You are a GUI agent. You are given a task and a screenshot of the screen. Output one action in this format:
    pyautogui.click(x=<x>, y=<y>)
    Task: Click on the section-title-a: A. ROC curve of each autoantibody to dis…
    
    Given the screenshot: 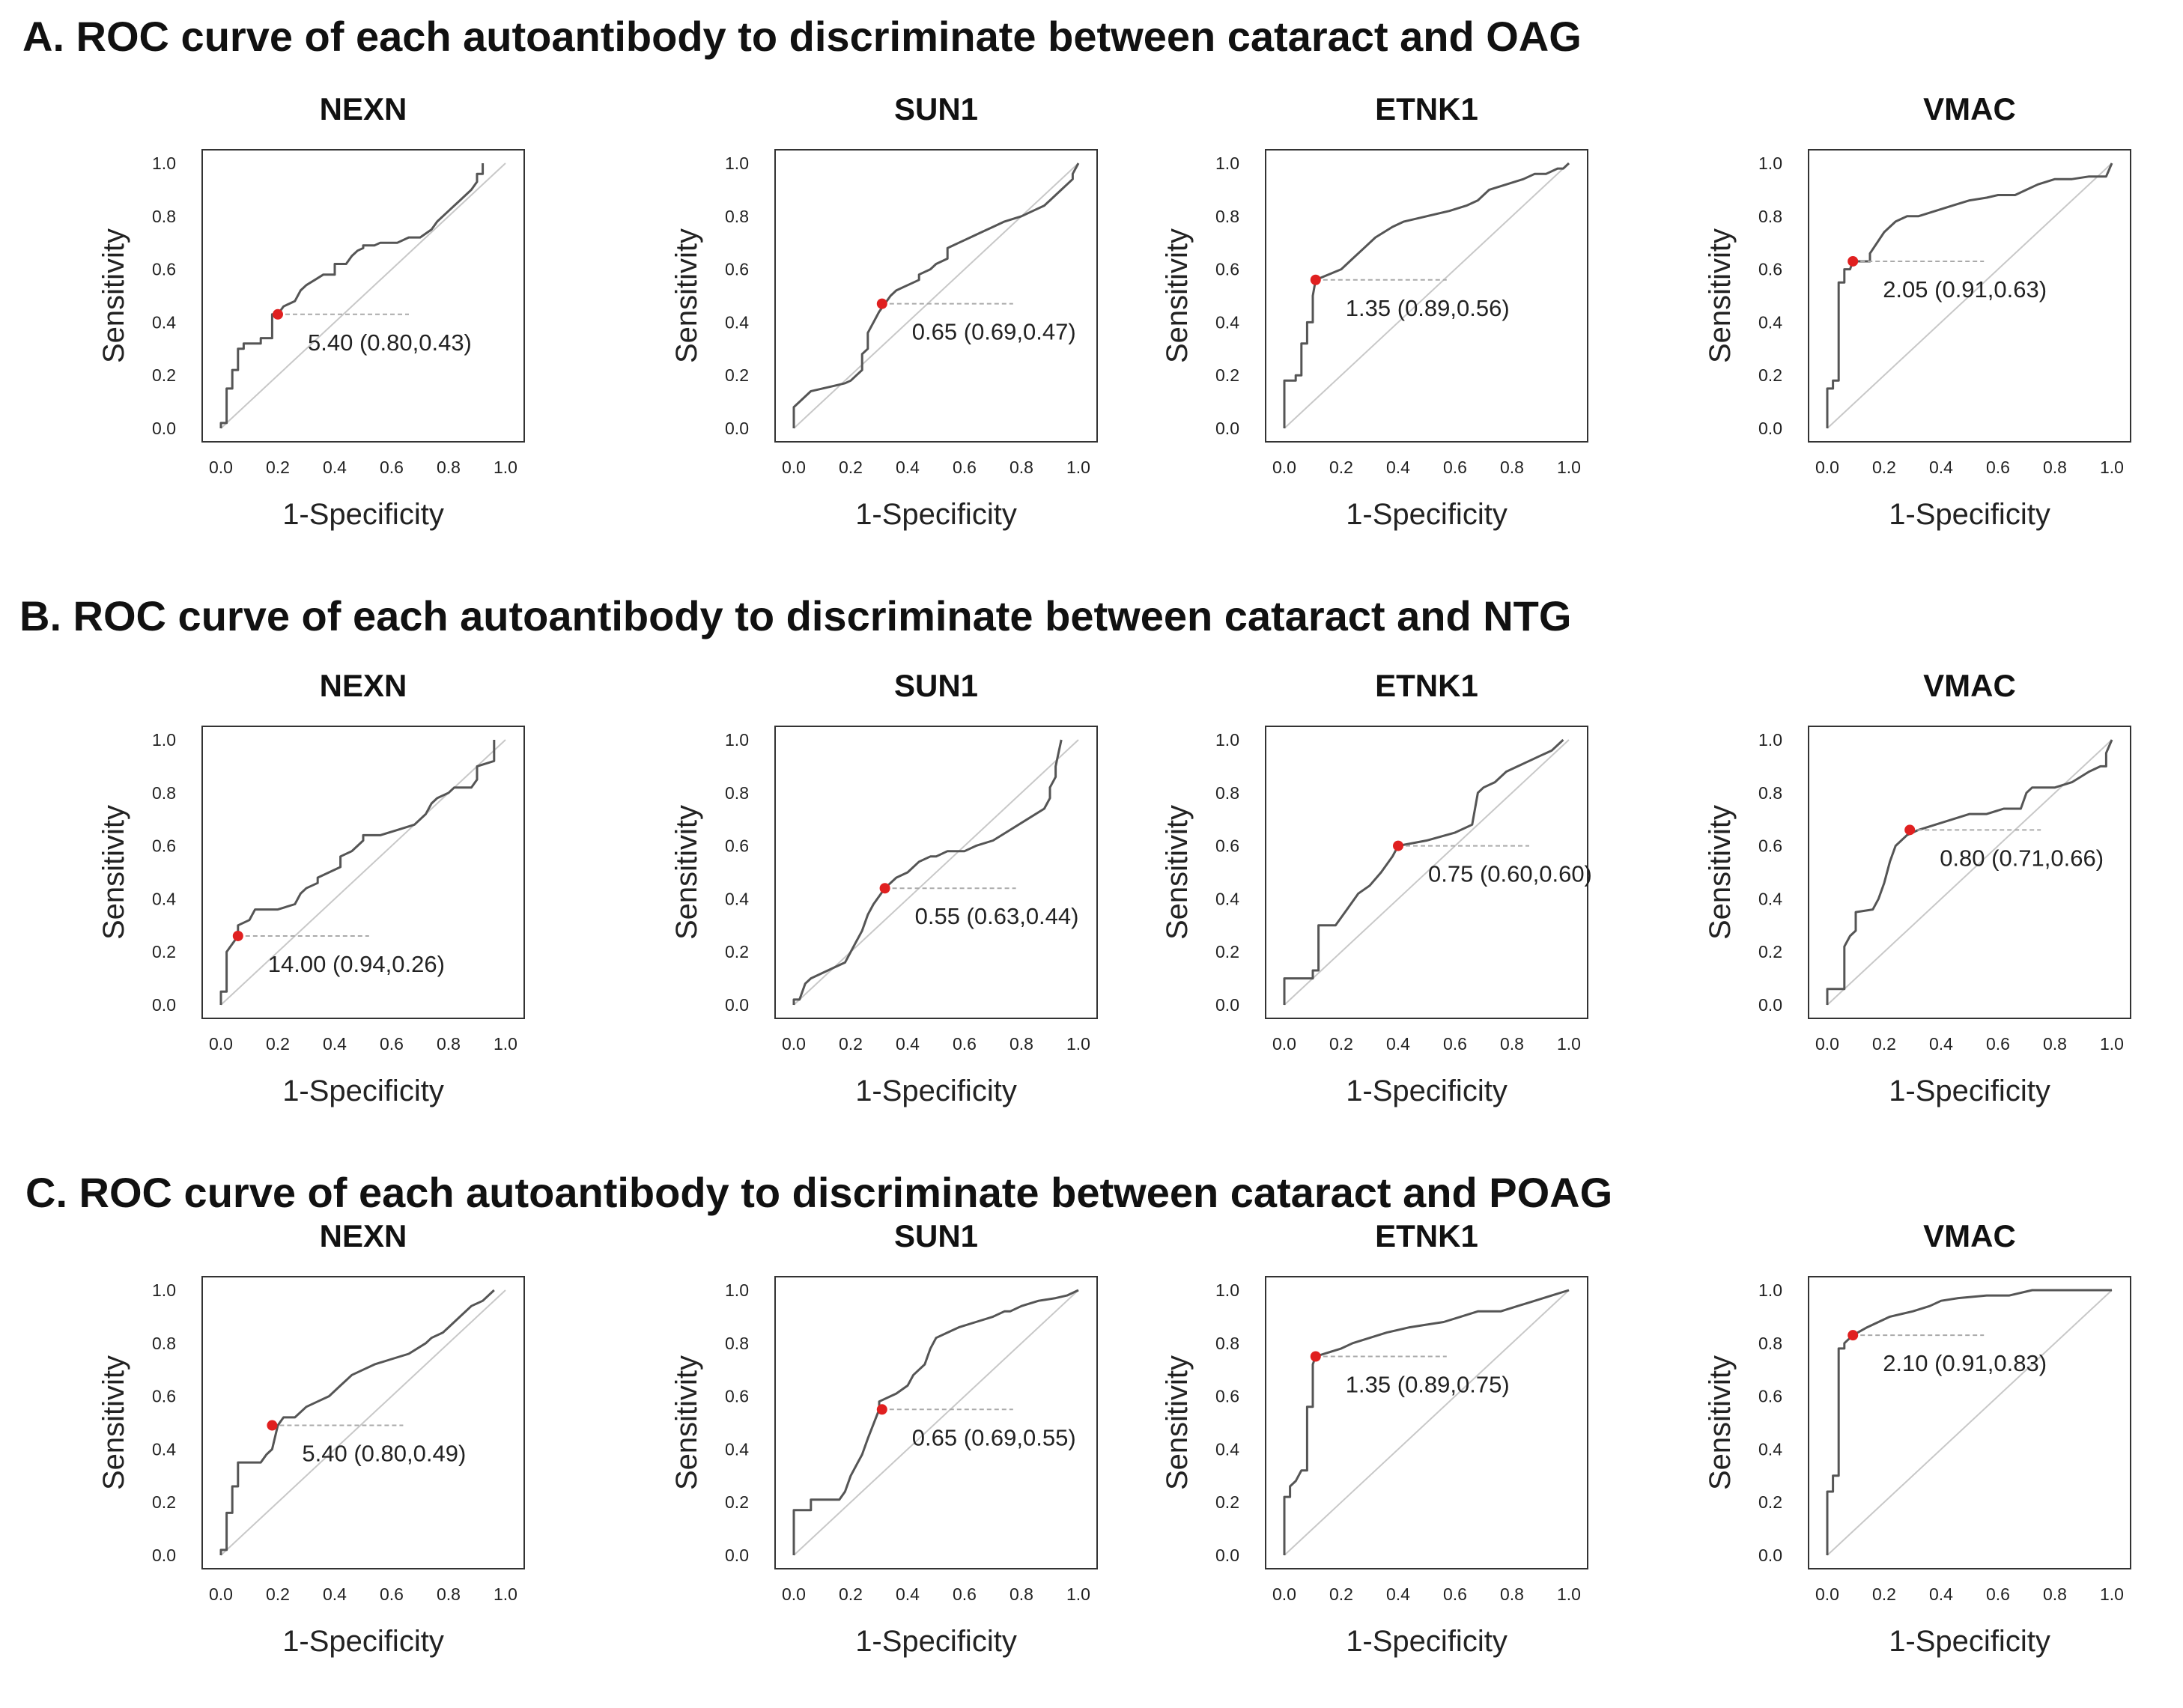 What is the action you would take?
    pyautogui.click(x=802, y=36)
    